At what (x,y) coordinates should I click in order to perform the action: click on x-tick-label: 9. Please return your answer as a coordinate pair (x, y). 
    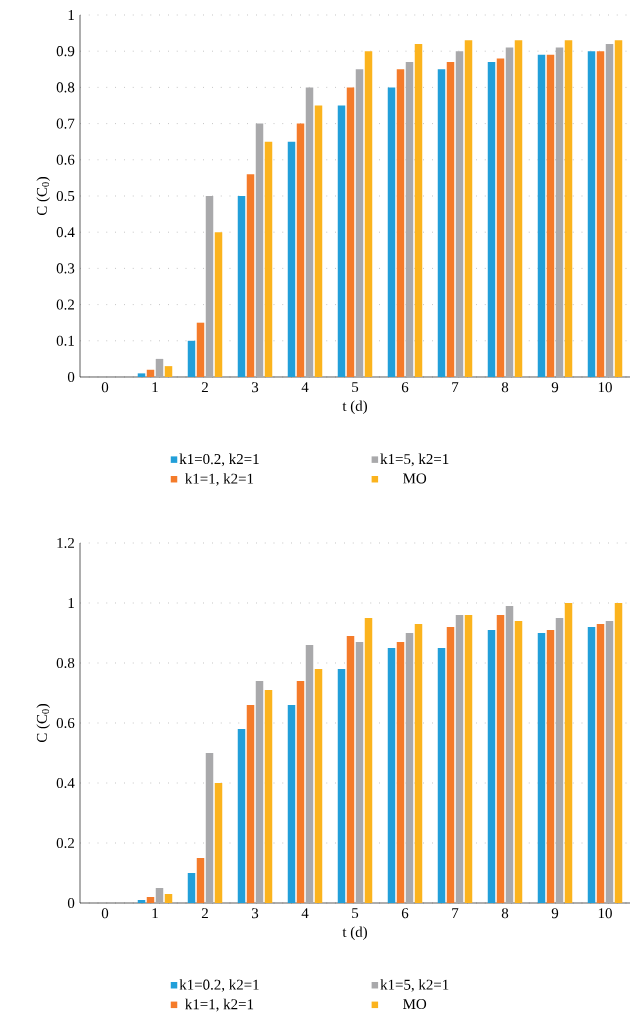
    Looking at the image, I should click on (555, 387).